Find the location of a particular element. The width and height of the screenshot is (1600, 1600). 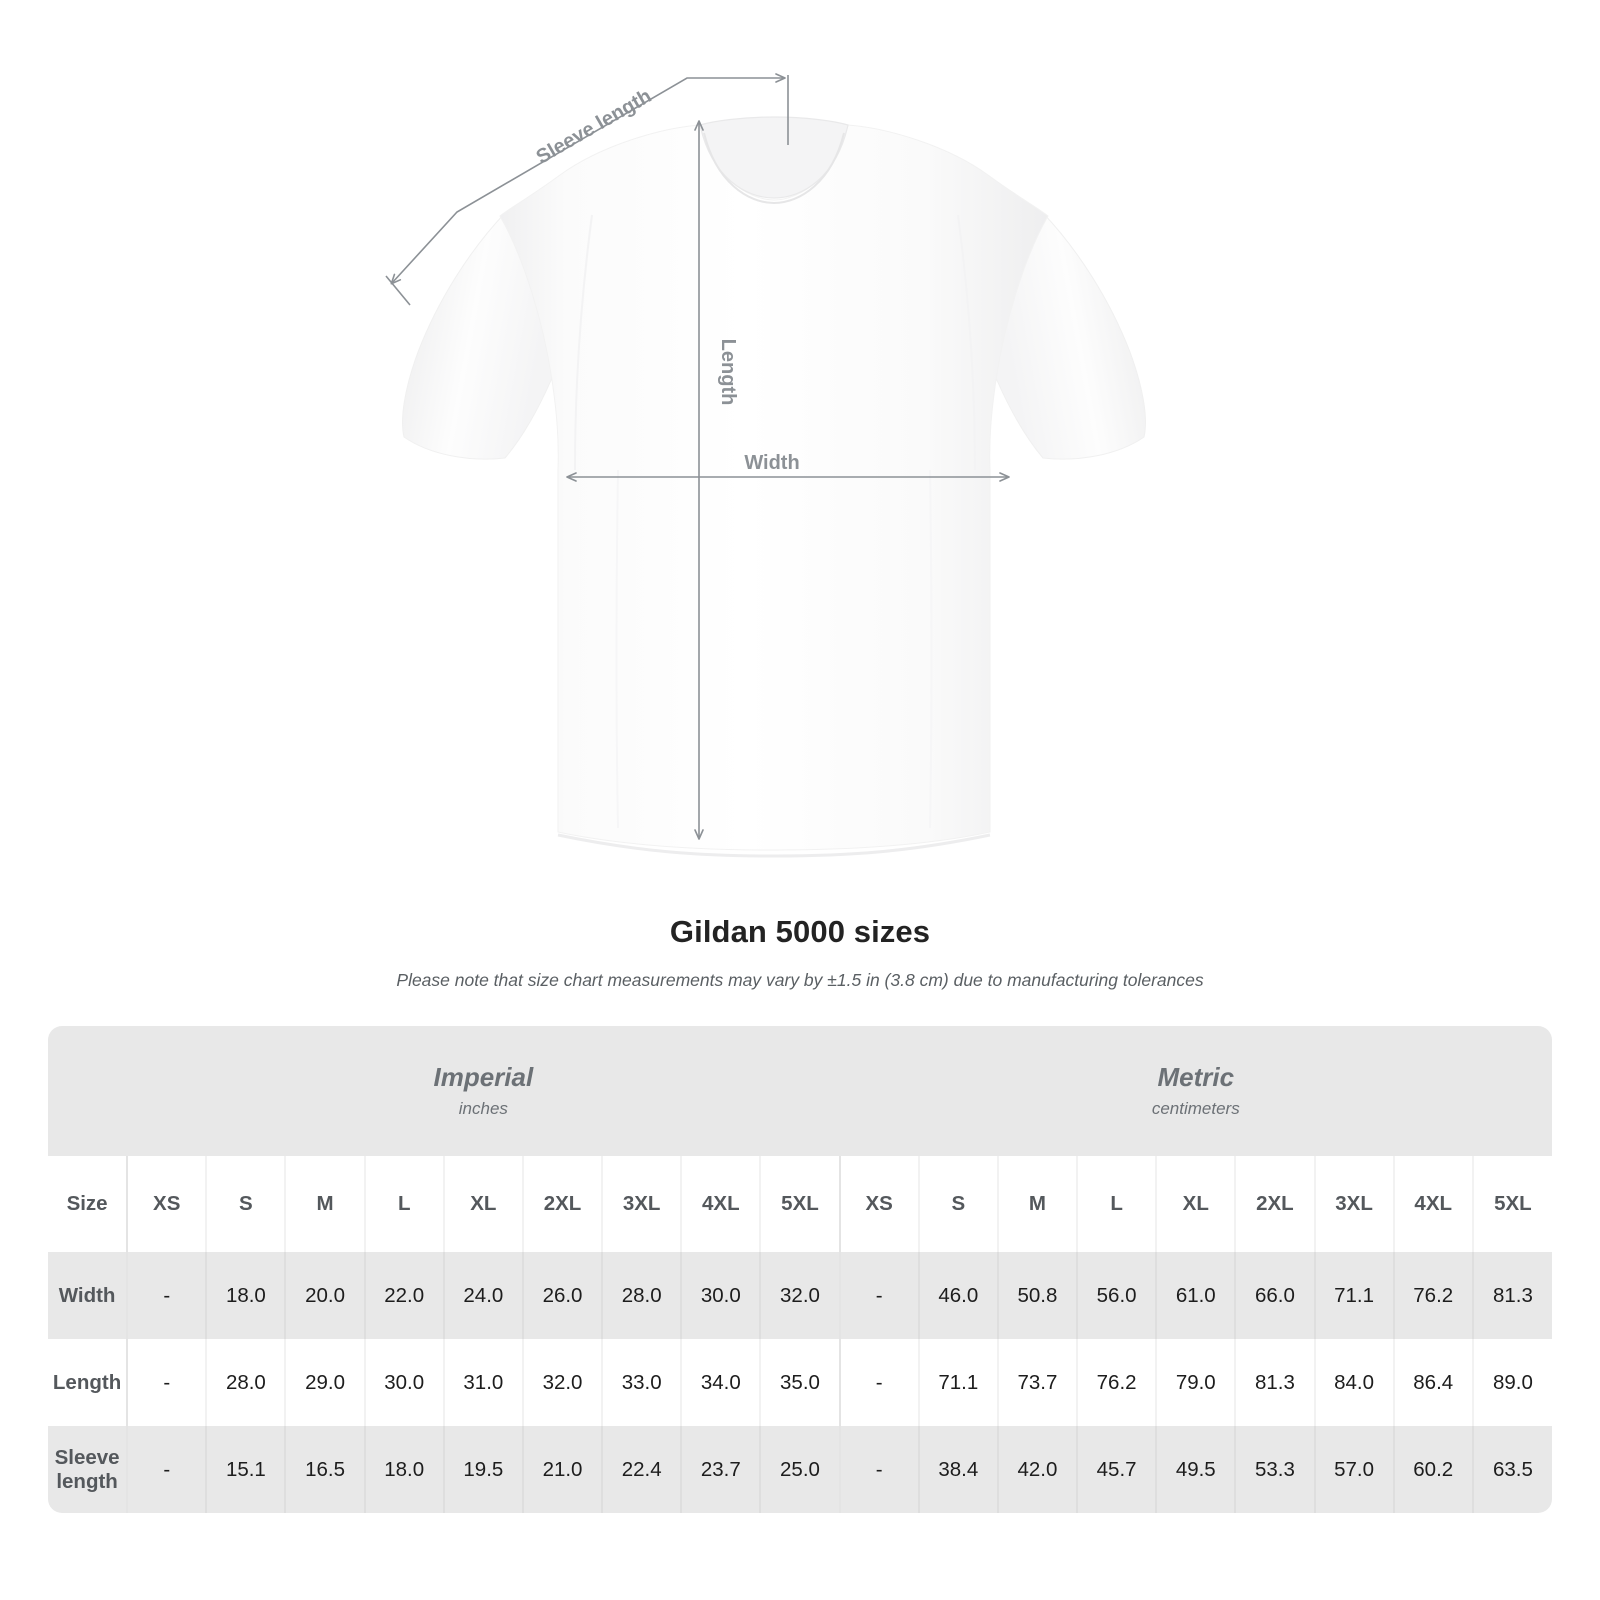

cell-width-metric-2xl: 66.0 is located at coordinates (1274, 1295).